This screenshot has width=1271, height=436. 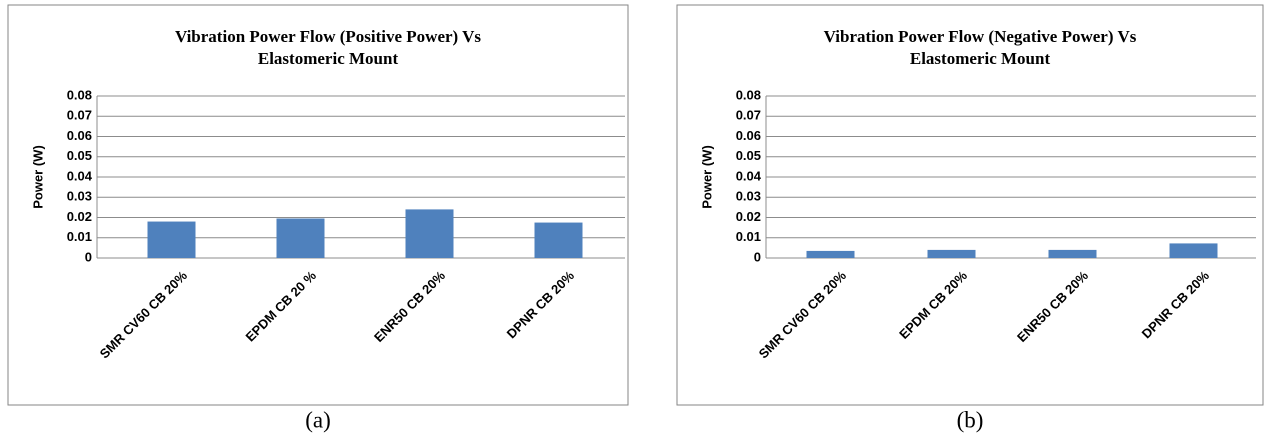 I want to click on caption: (a), so click(x=318, y=419).